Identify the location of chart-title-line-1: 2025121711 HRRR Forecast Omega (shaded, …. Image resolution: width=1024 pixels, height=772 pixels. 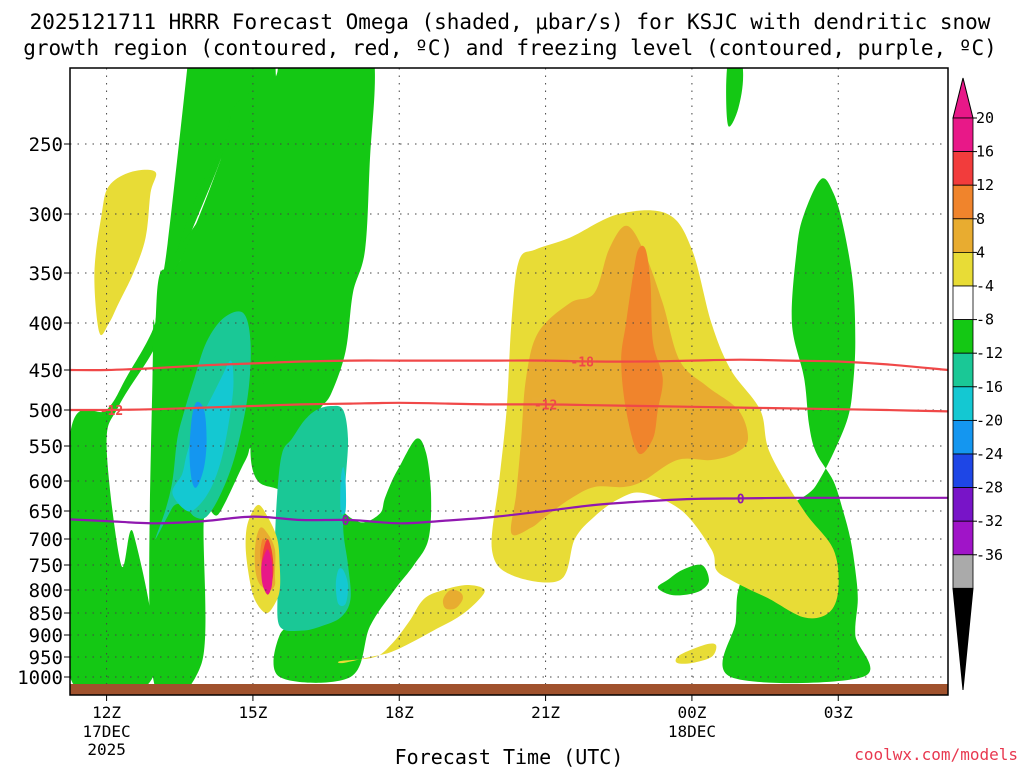
(510, 22).